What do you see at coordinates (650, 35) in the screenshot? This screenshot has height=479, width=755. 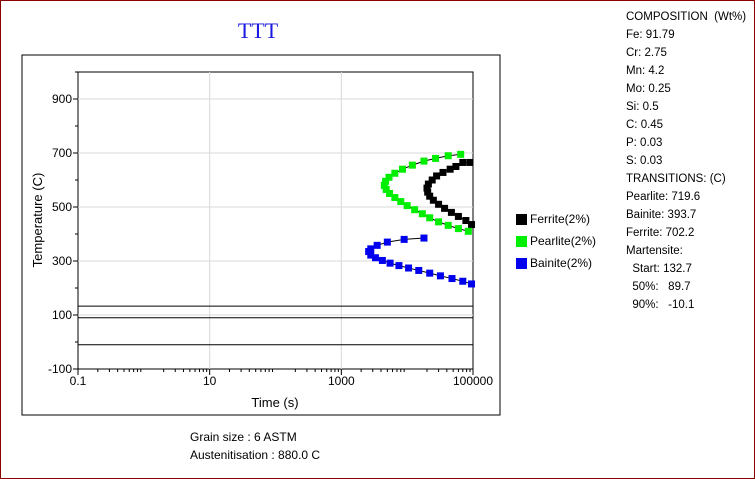 I see `composition-item: Fe: 91.79` at bounding box center [650, 35].